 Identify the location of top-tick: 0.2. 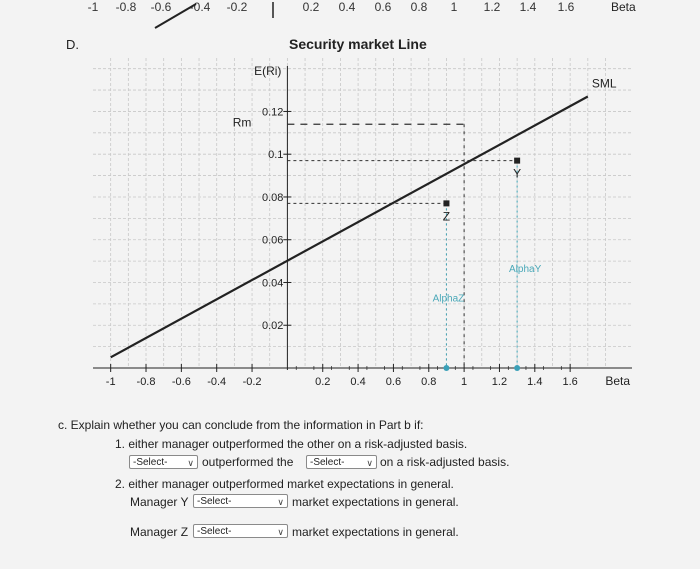
(311, 7).